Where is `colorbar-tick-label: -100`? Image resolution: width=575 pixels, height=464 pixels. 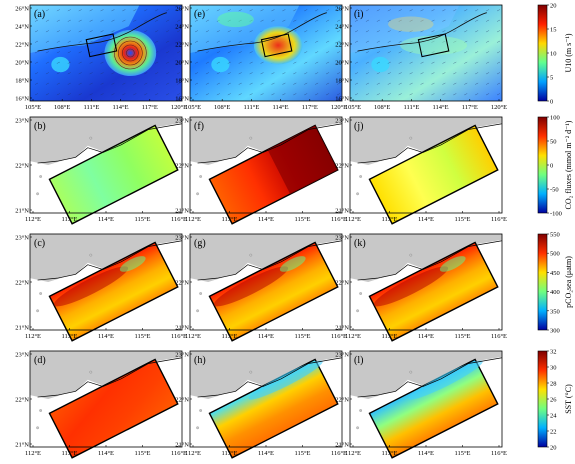 colorbar-tick-label: -100 is located at coordinates (556, 214).